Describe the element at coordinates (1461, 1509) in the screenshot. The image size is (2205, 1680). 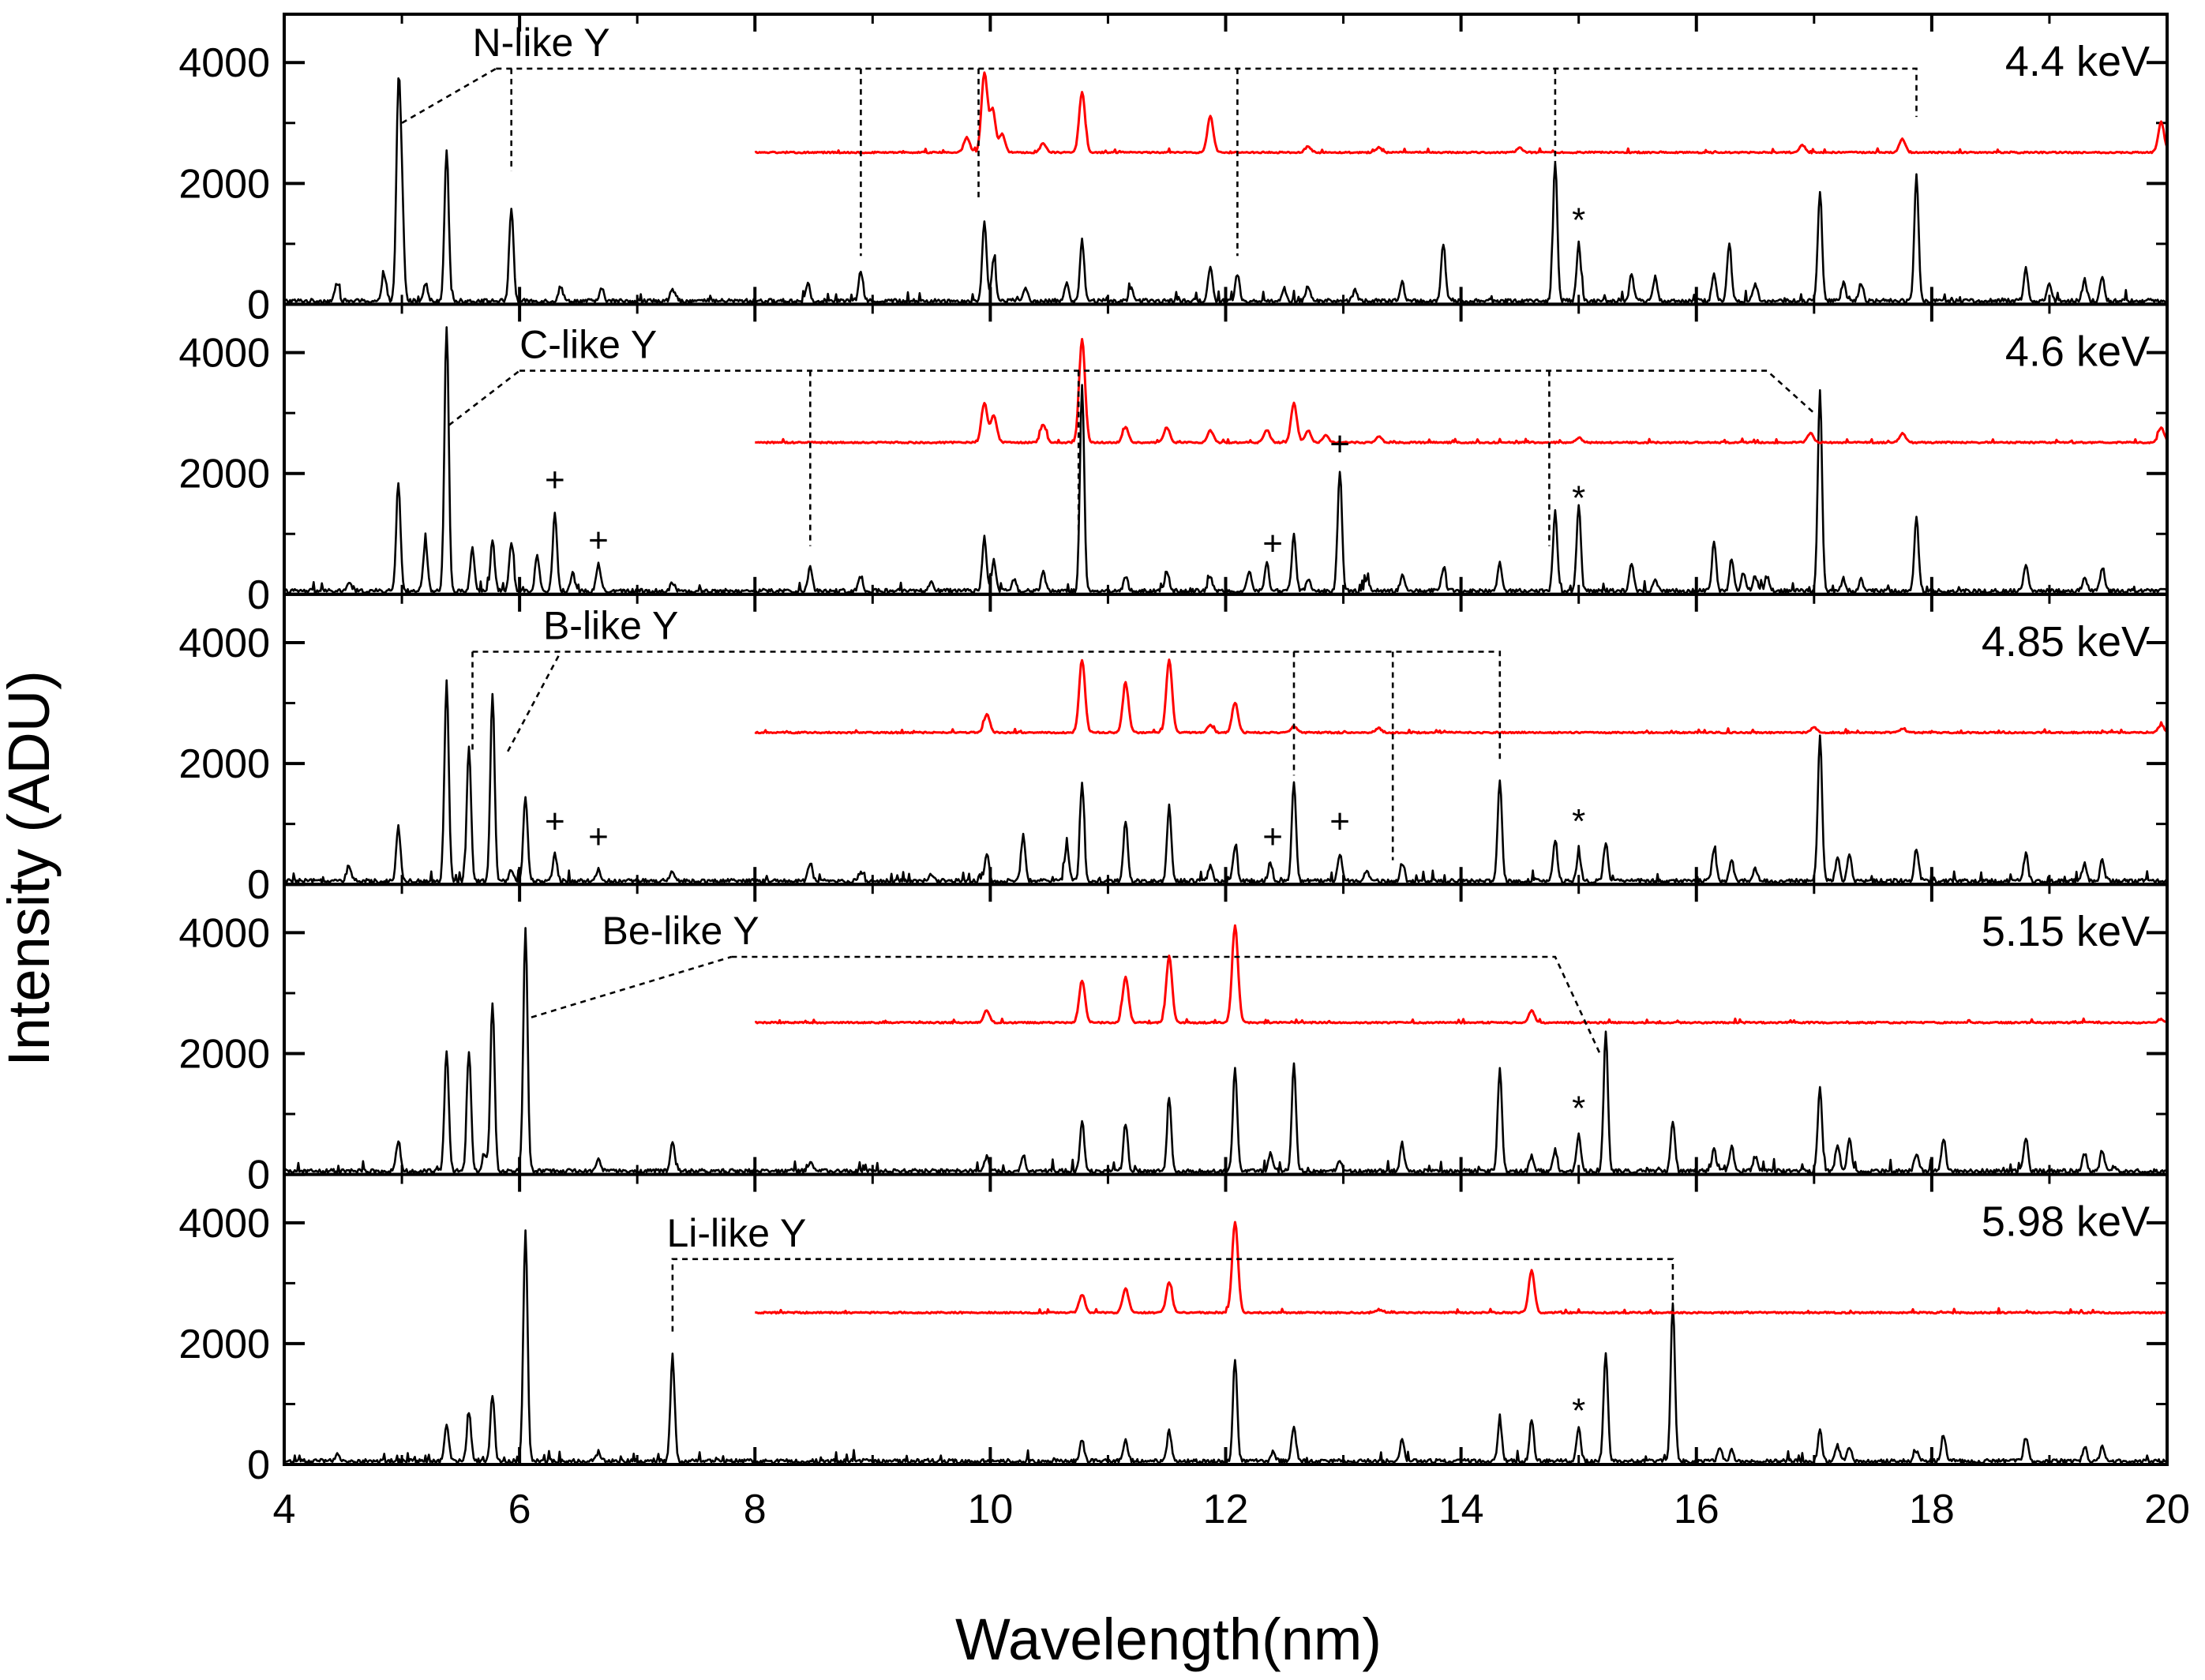
I see `x-tick-label: 14` at that location.